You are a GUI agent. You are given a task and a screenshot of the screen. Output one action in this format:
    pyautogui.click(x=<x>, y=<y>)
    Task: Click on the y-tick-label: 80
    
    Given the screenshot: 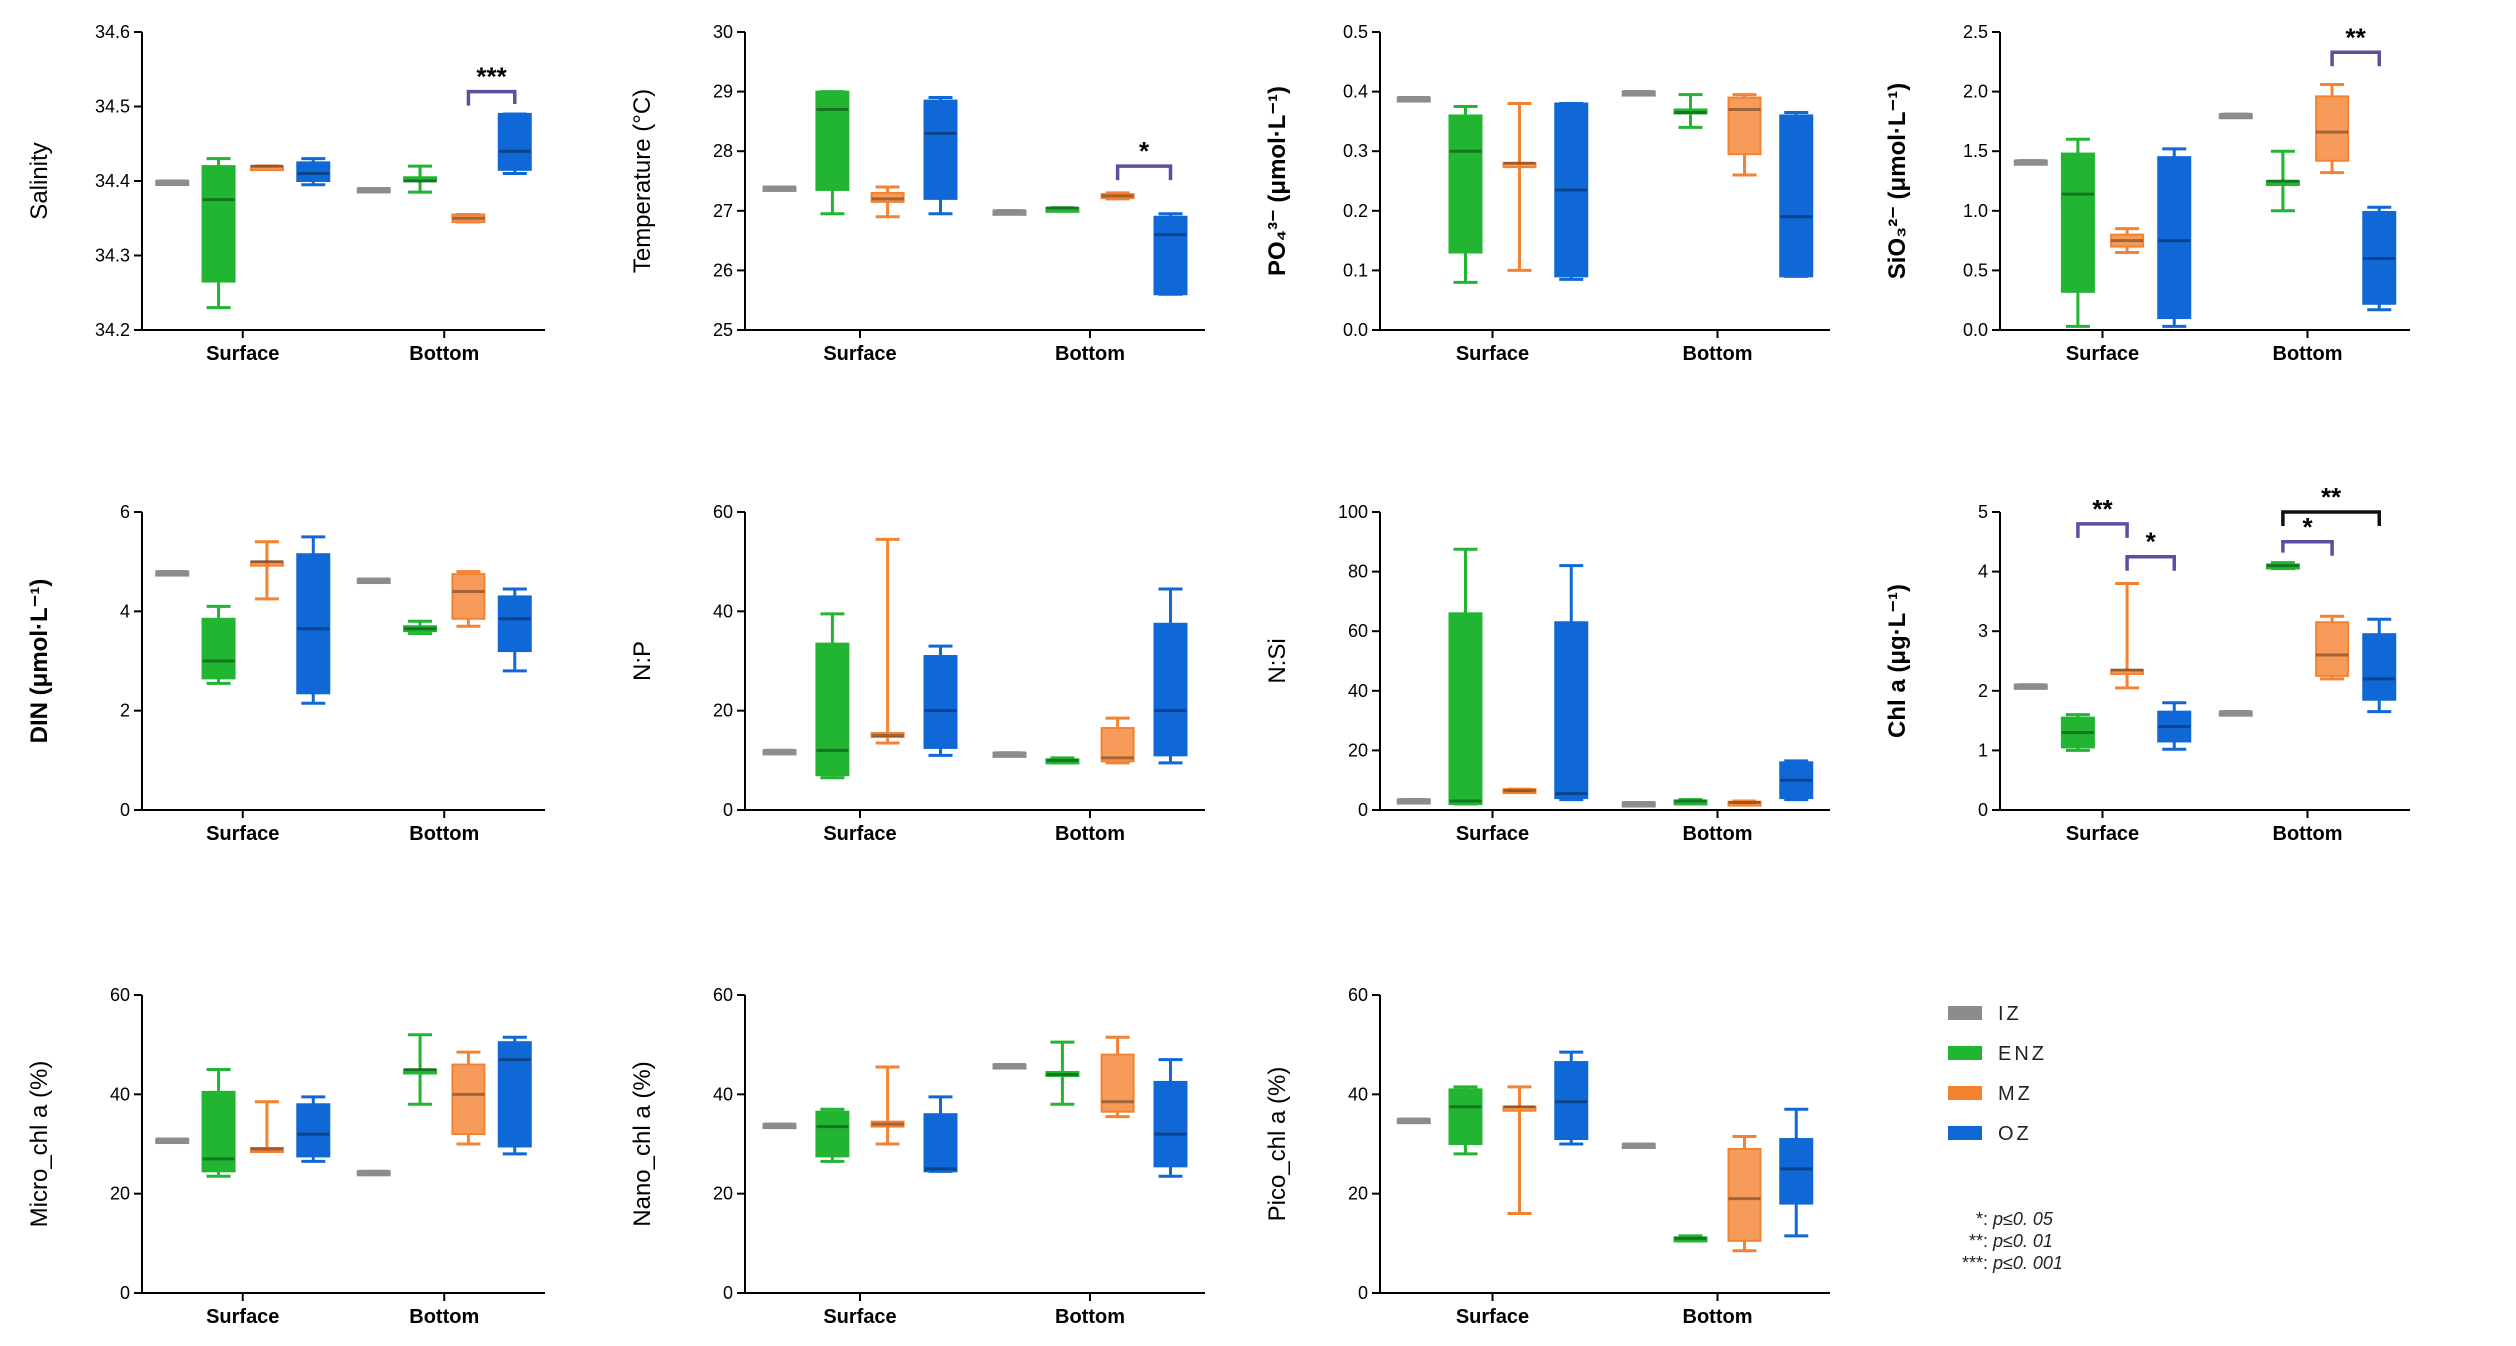 What is the action you would take?
    pyautogui.click(x=1358, y=572)
    